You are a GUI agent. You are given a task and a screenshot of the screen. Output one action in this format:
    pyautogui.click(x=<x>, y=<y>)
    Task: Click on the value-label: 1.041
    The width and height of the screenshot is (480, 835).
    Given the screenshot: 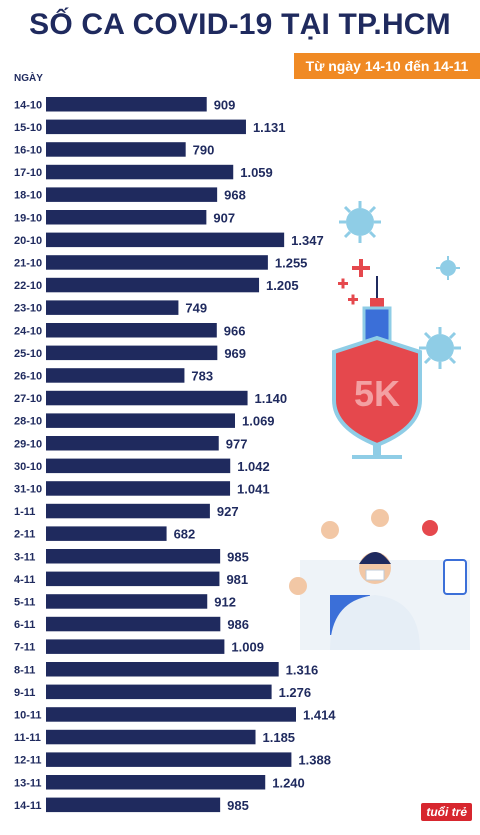 What is the action you would take?
    pyautogui.click(x=253, y=488)
    